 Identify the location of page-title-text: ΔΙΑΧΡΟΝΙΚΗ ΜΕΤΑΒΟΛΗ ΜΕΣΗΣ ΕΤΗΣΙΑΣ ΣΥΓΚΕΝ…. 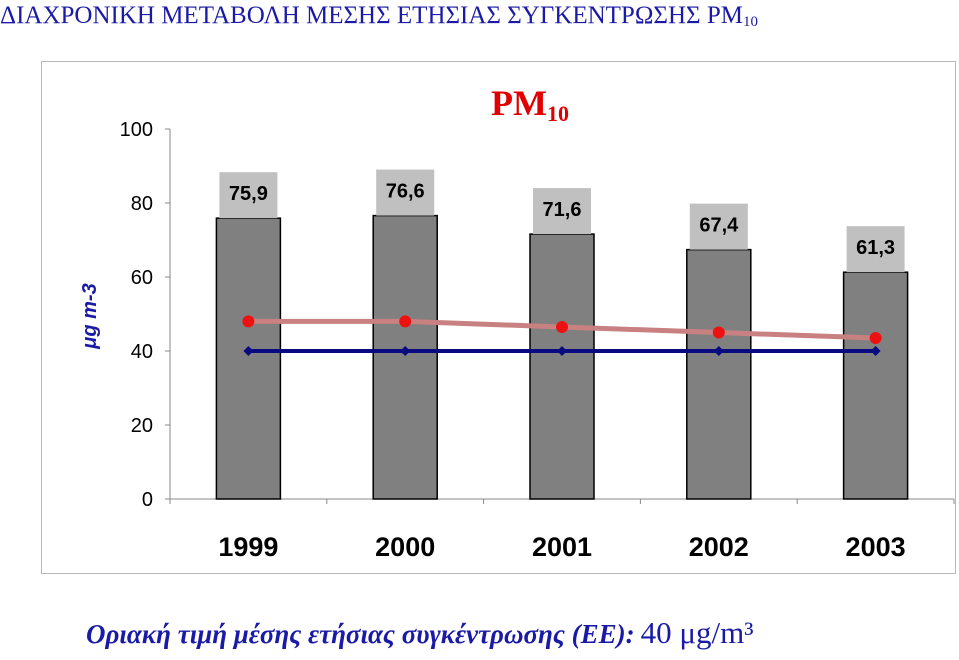
(371, 15).